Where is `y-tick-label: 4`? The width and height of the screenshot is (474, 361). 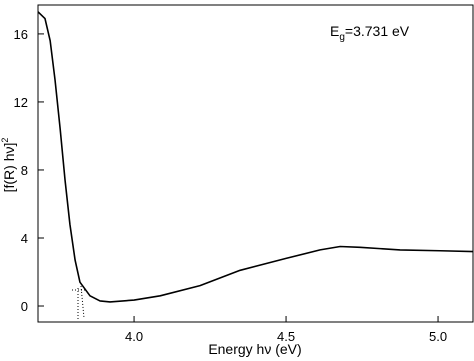 y-tick-label: 4 is located at coordinates (24, 238).